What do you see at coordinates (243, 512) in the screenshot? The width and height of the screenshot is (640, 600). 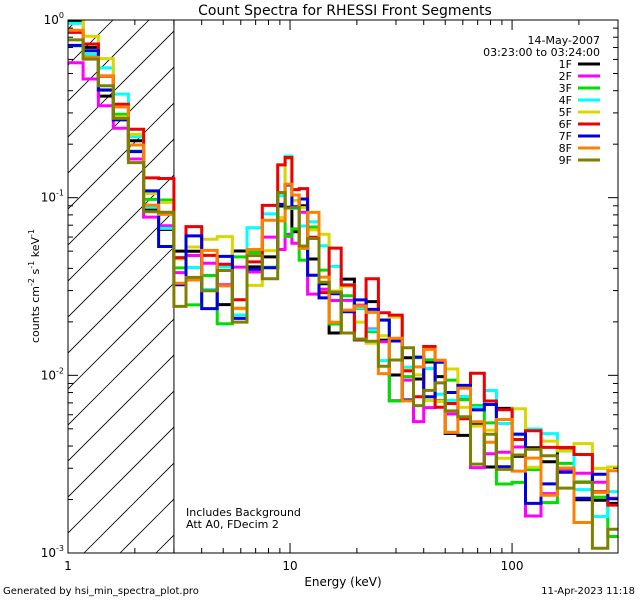 I see `annotation-background: Includes Background` at bounding box center [243, 512].